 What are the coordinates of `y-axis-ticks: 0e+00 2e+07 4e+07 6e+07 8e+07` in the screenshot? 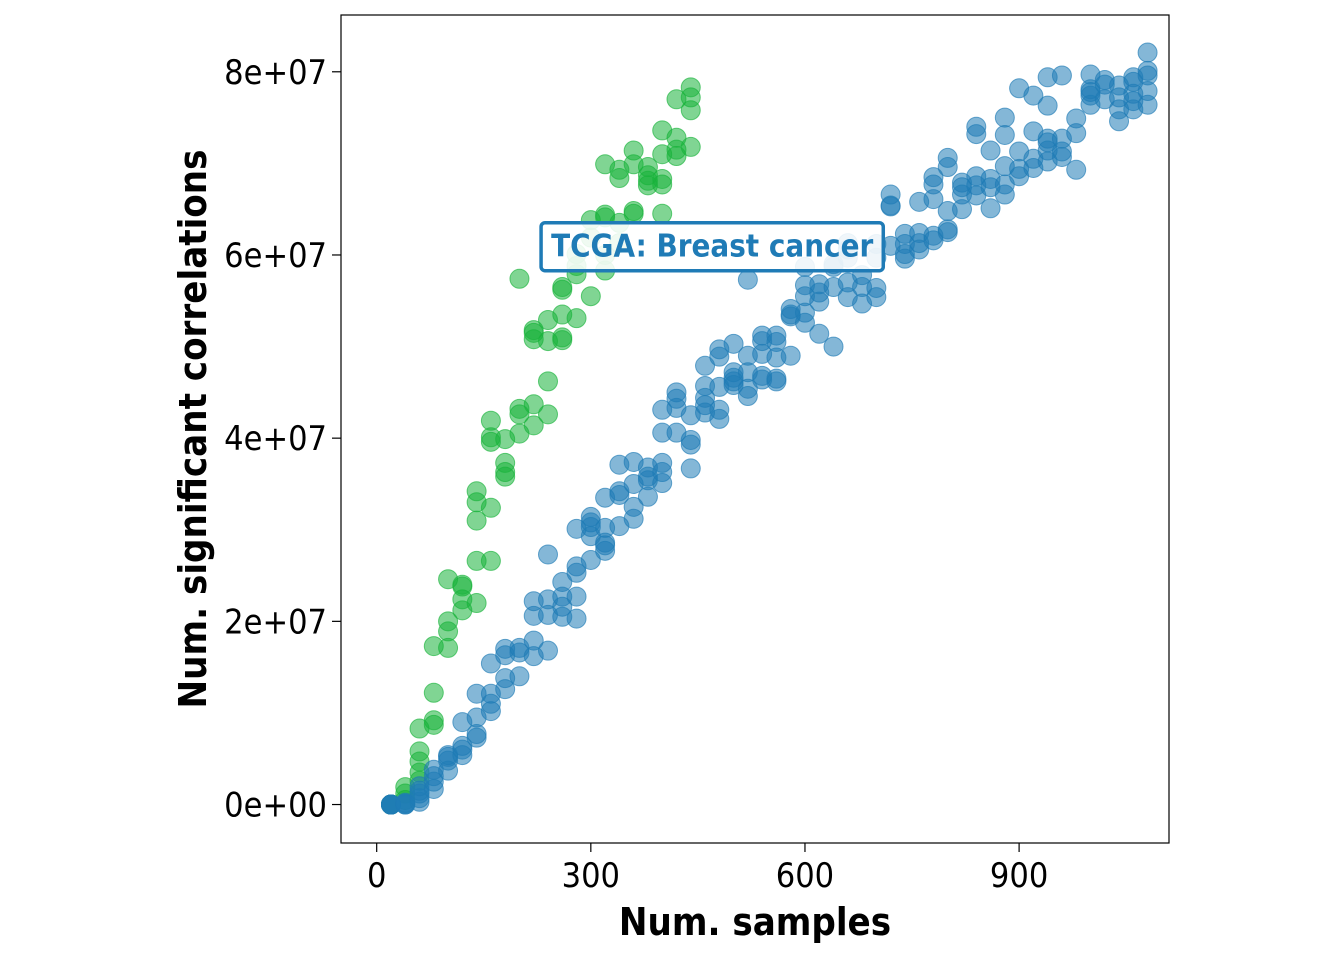 It's located at (282, 439).